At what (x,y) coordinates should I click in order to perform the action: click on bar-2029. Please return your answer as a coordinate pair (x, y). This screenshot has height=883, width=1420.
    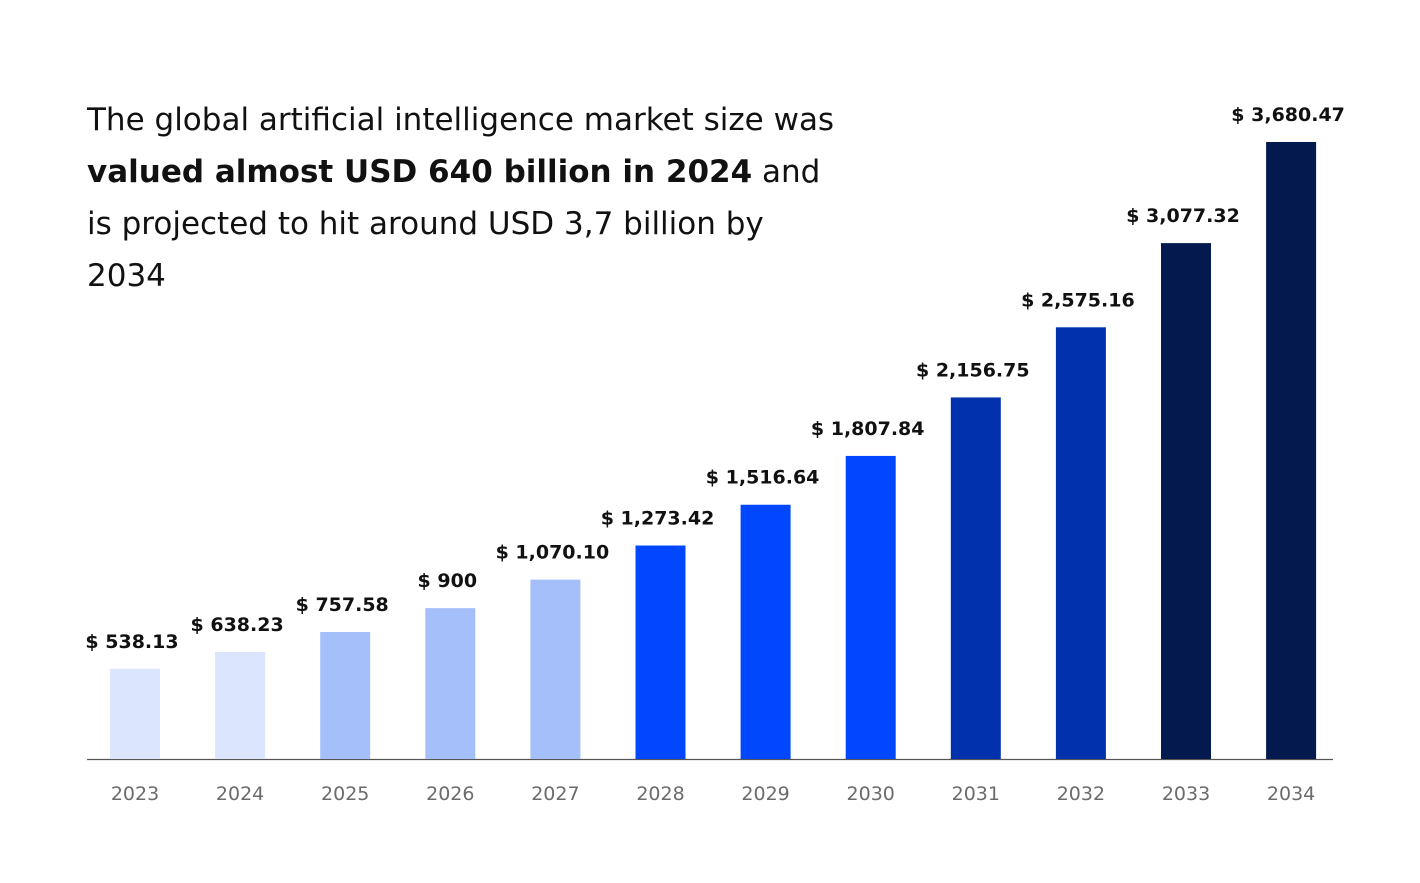
    Looking at the image, I should click on (765, 631).